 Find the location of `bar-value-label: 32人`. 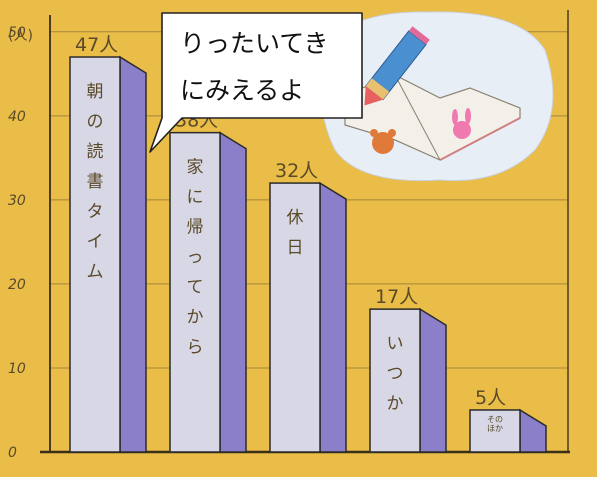

bar-value-label: 32人 is located at coordinates (296, 171).